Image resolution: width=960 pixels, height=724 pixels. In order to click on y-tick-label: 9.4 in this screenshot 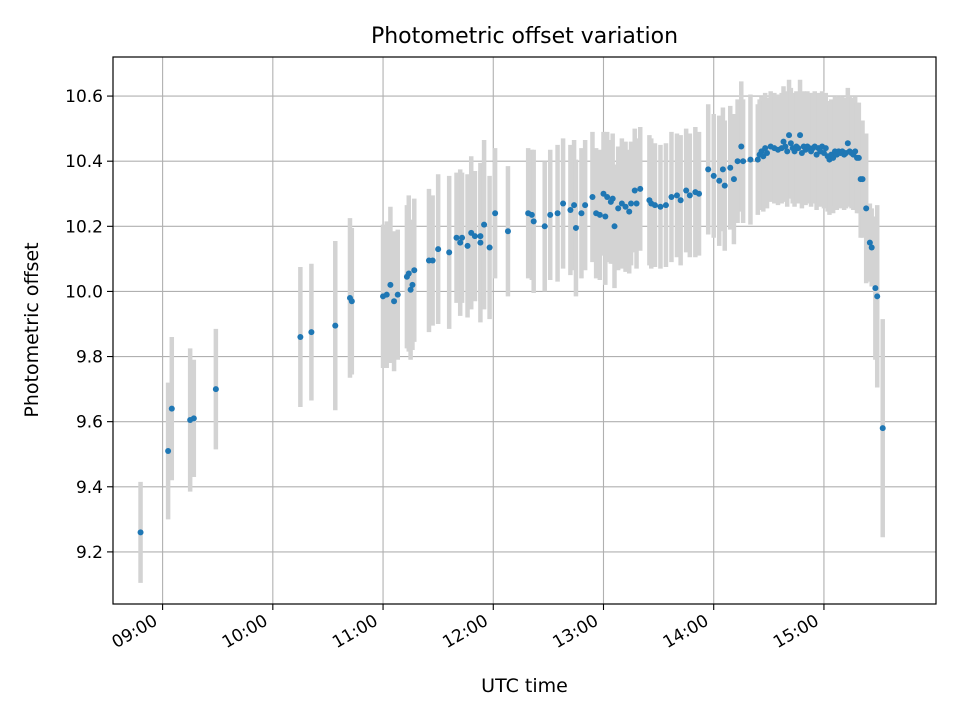, I will do `click(89, 488)`.